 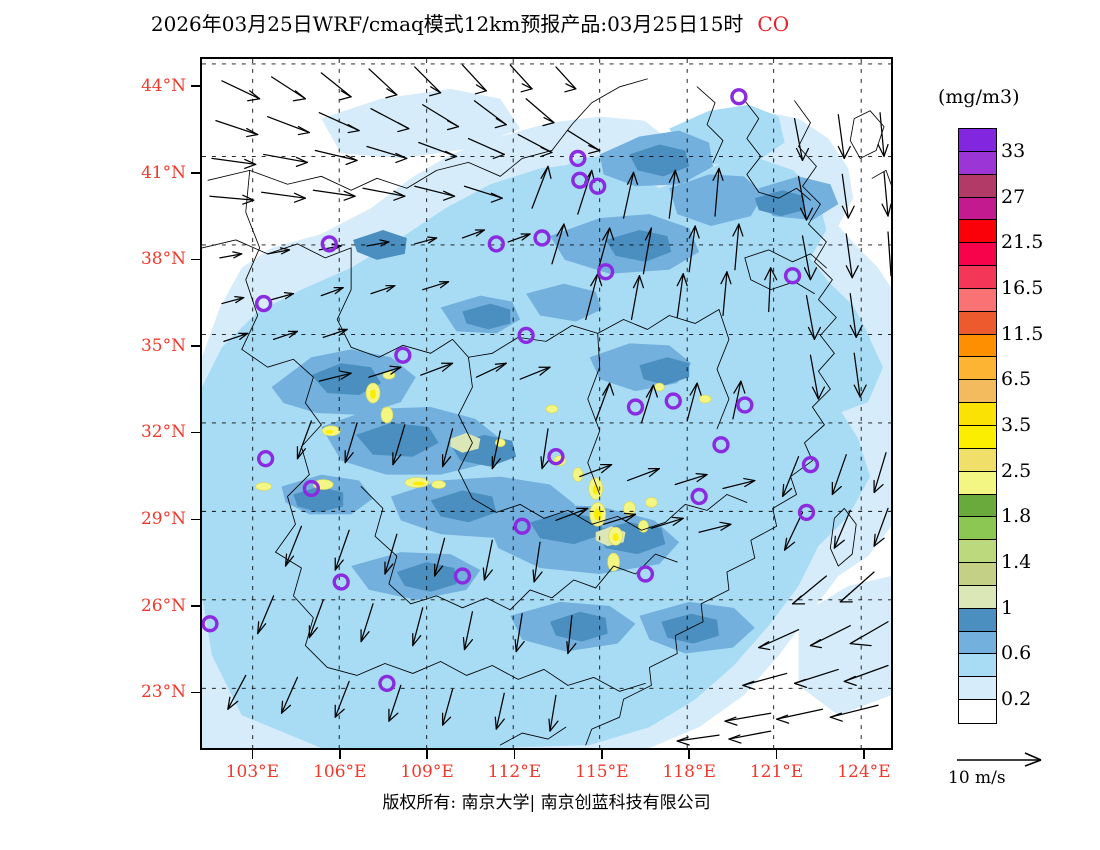 I want to click on species-label: CO, so click(x=773, y=24).